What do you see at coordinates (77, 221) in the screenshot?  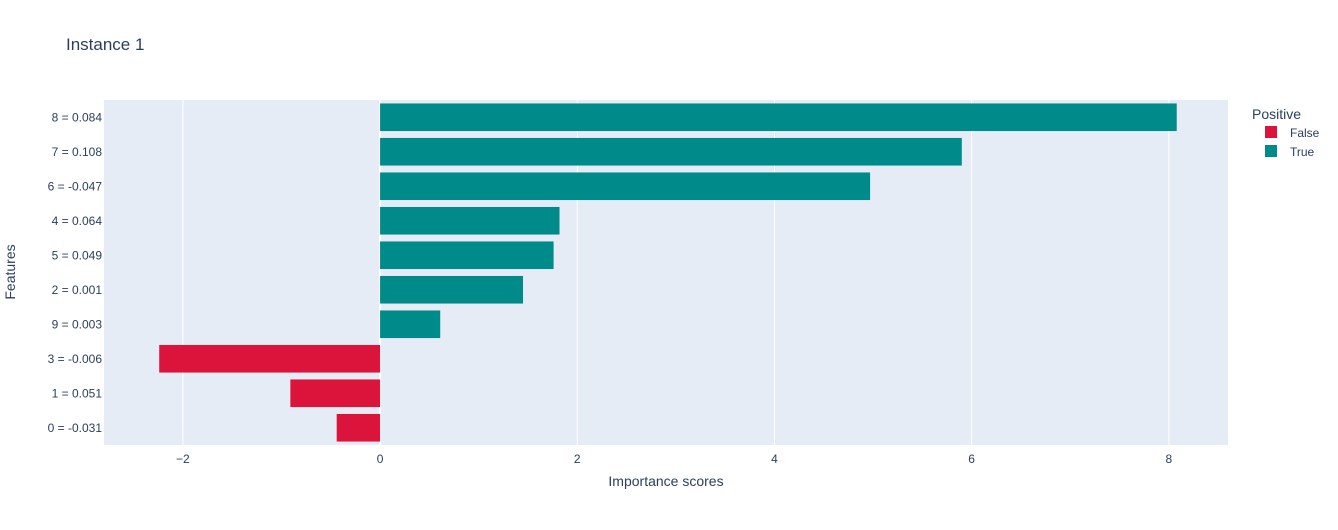 I see `y-tick-label: 4 = 0.064` at bounding box center [77, 221].